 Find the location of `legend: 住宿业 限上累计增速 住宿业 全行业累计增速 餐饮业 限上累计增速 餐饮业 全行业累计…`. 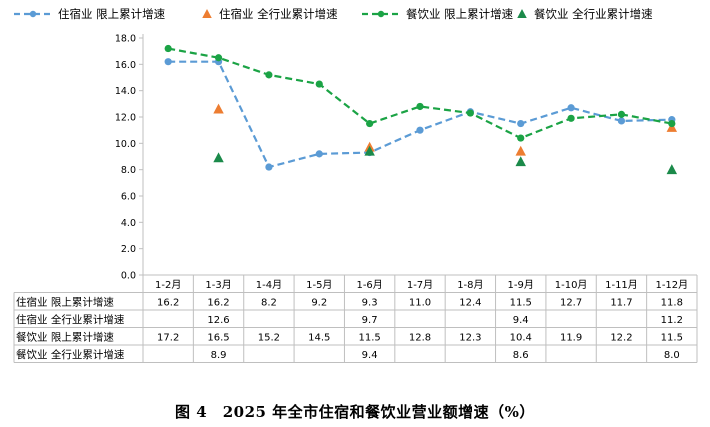

legend: 住宿业 限上累计增速 住宿业 全行业累计增速 餐饮业 限上累计增速 餐饮业 全行业累计… is located at coordinates (333, 14).